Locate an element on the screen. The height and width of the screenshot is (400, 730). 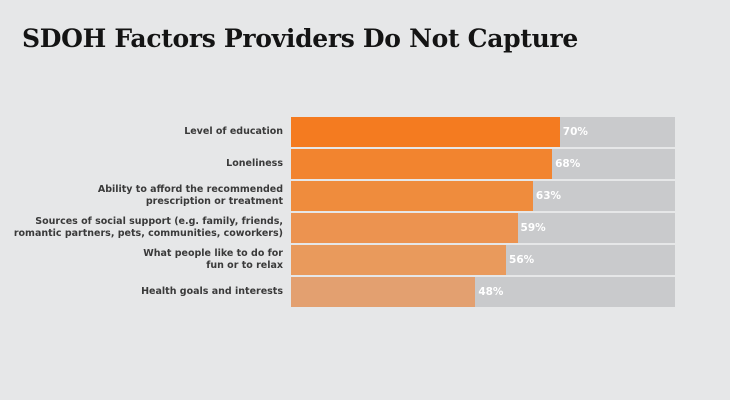
value-label: 68% is located at coordinates (568, 164).